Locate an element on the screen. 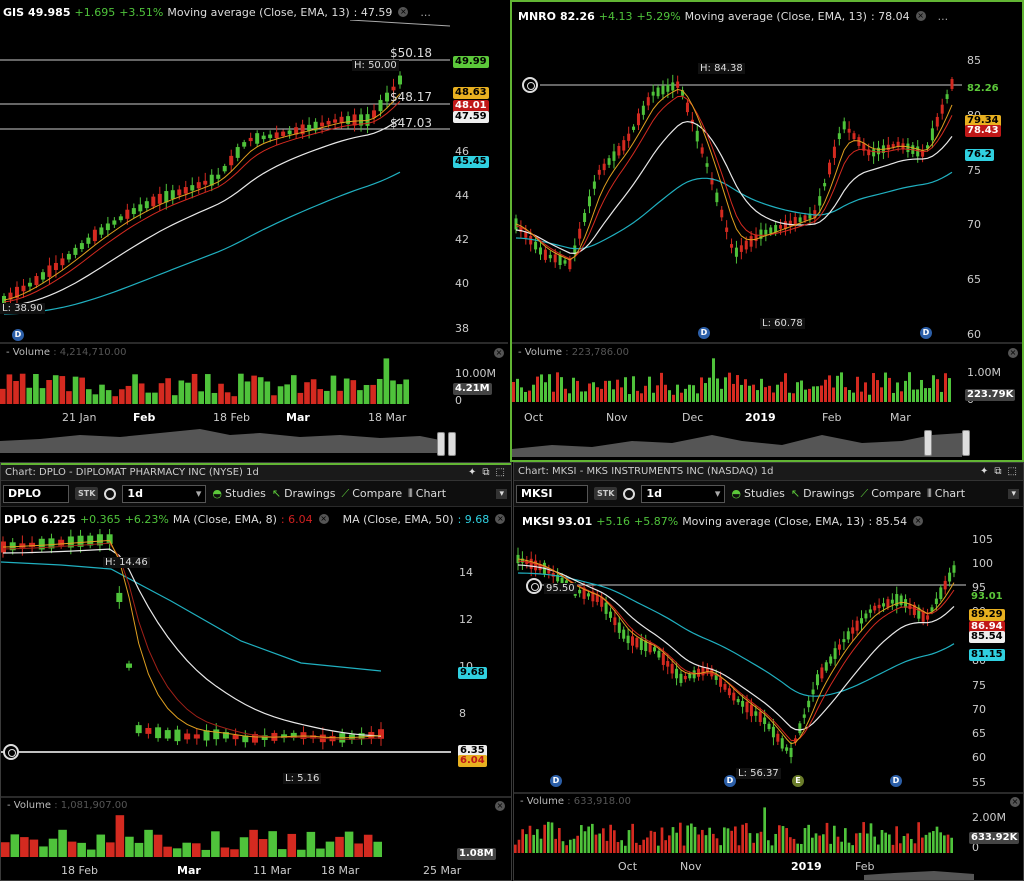 This screenshot has width=1024, height=881. earnings-e-icon: E is located at coordinates (798, 781).